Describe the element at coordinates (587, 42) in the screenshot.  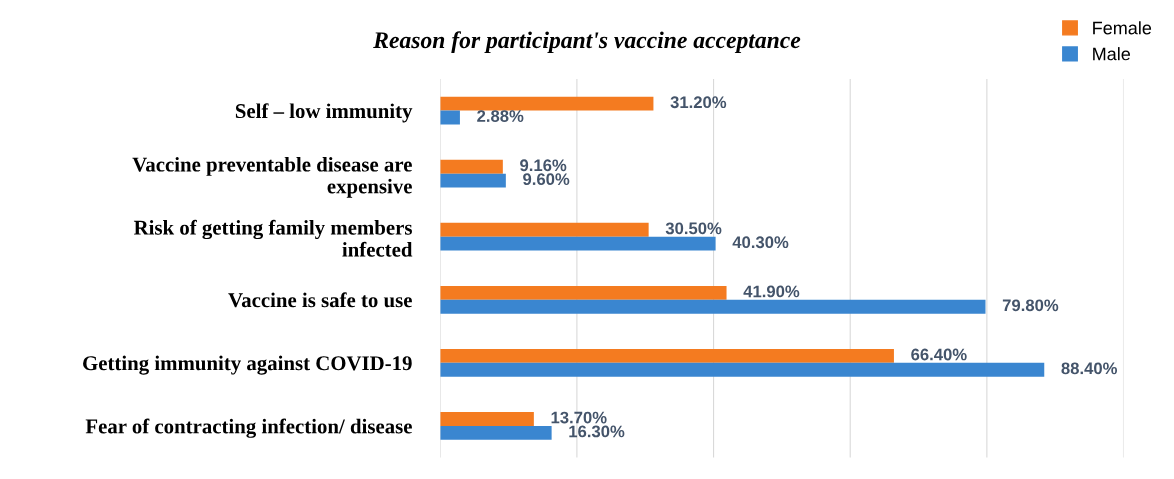
I see `chart-title: Reason for participant's vaccine acceptance` at that location.